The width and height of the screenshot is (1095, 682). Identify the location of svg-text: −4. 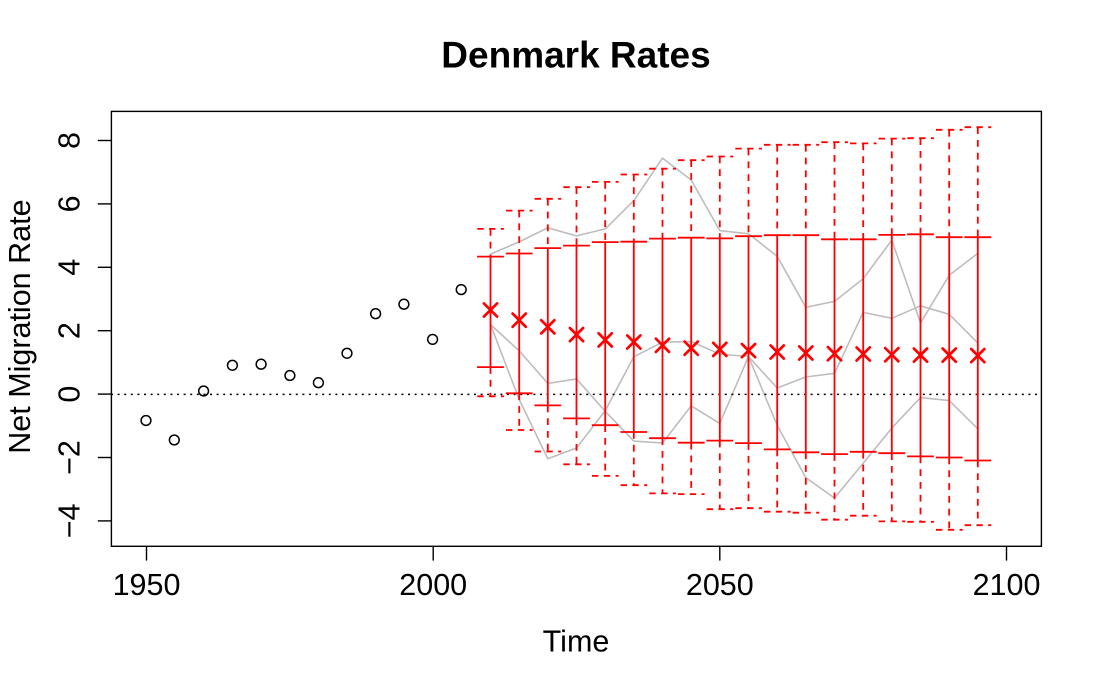
(70, 520).